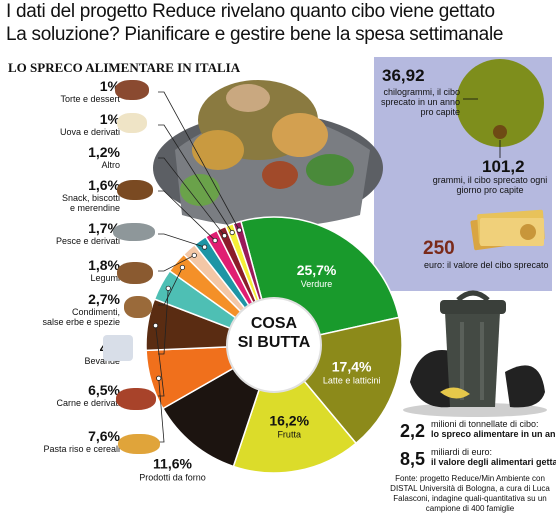  I want to click on slice-name-label: Prodotti da forno, so click(172, 478).